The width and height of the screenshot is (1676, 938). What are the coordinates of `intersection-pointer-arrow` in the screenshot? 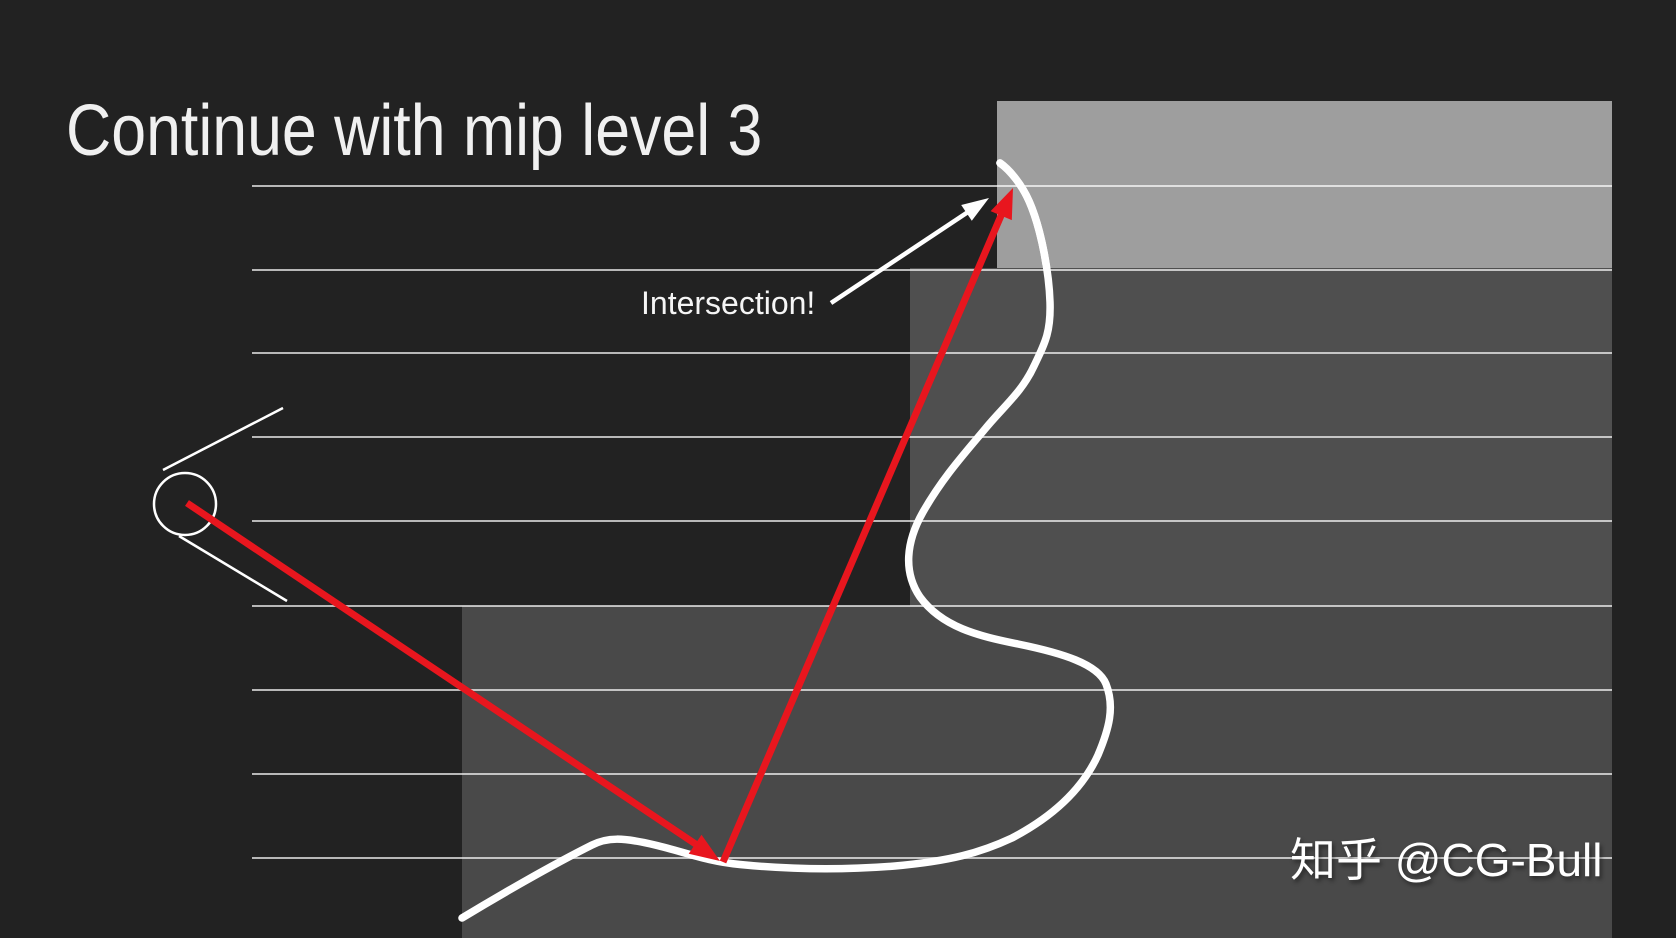 It's located at (909, 251).